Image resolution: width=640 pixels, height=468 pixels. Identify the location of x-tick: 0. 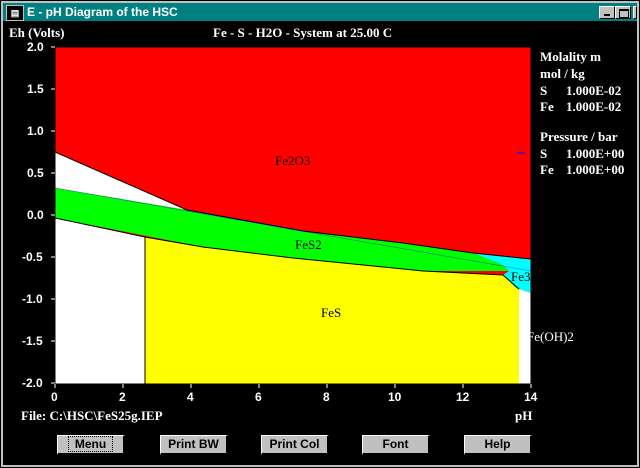
(54, 397).